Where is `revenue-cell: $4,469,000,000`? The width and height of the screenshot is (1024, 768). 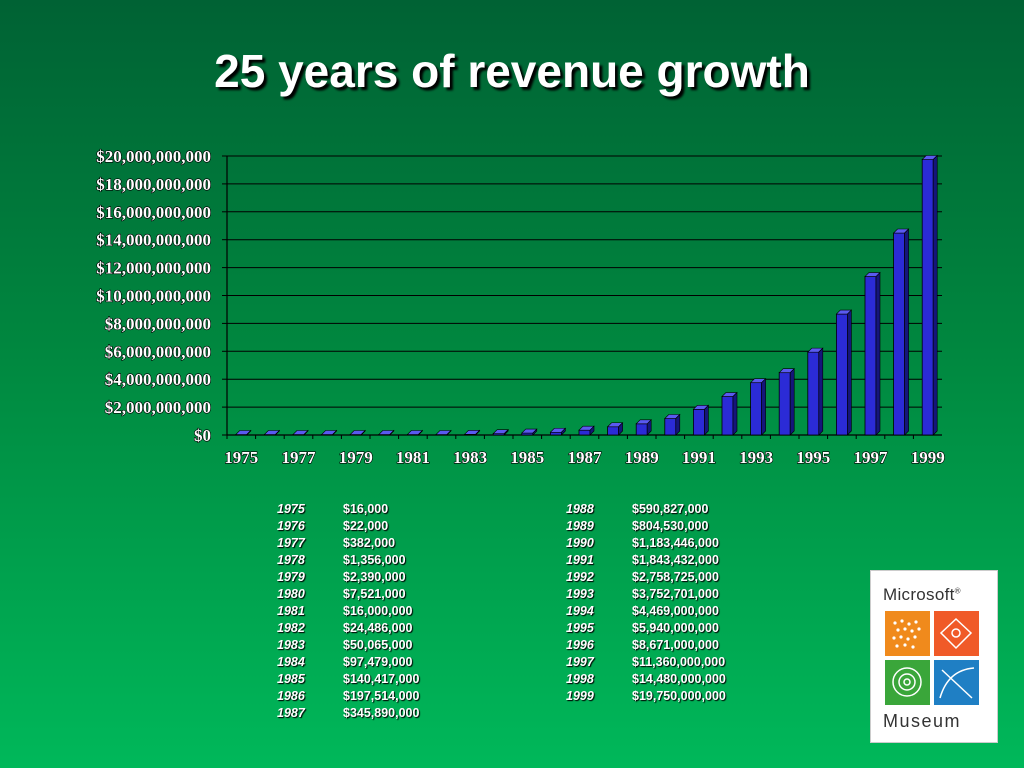
revenue-cell: $4,469,000,000 is located at coordinates (675, 611).